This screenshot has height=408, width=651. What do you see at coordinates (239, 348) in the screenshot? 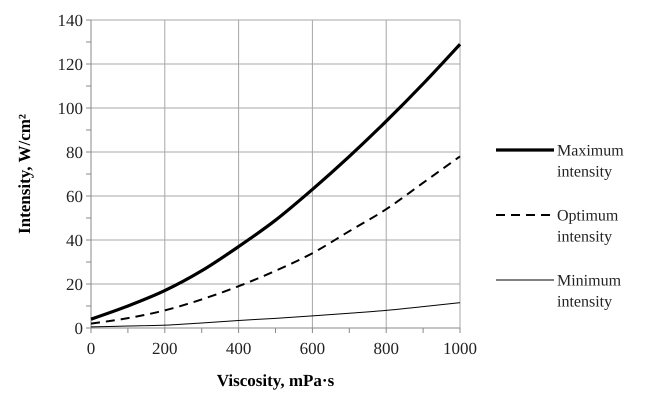
I see `x-tick-label: 400` at bounding box center [239, 348].